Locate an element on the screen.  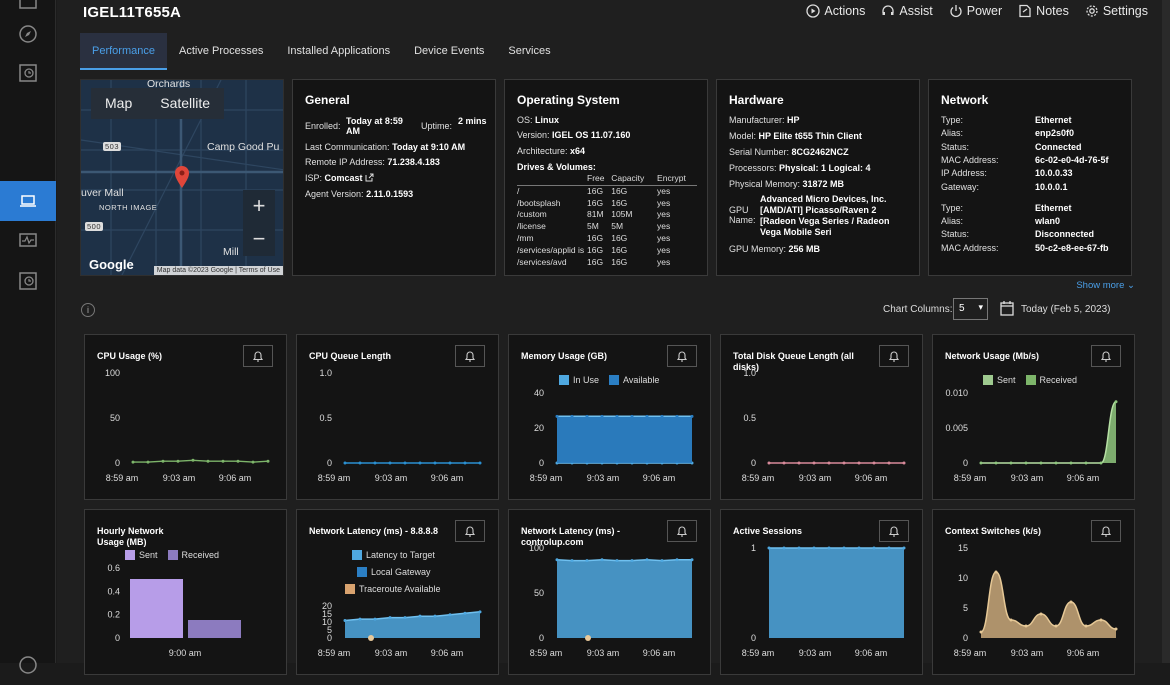
nav-item-history is located at coordinates (28, 73).